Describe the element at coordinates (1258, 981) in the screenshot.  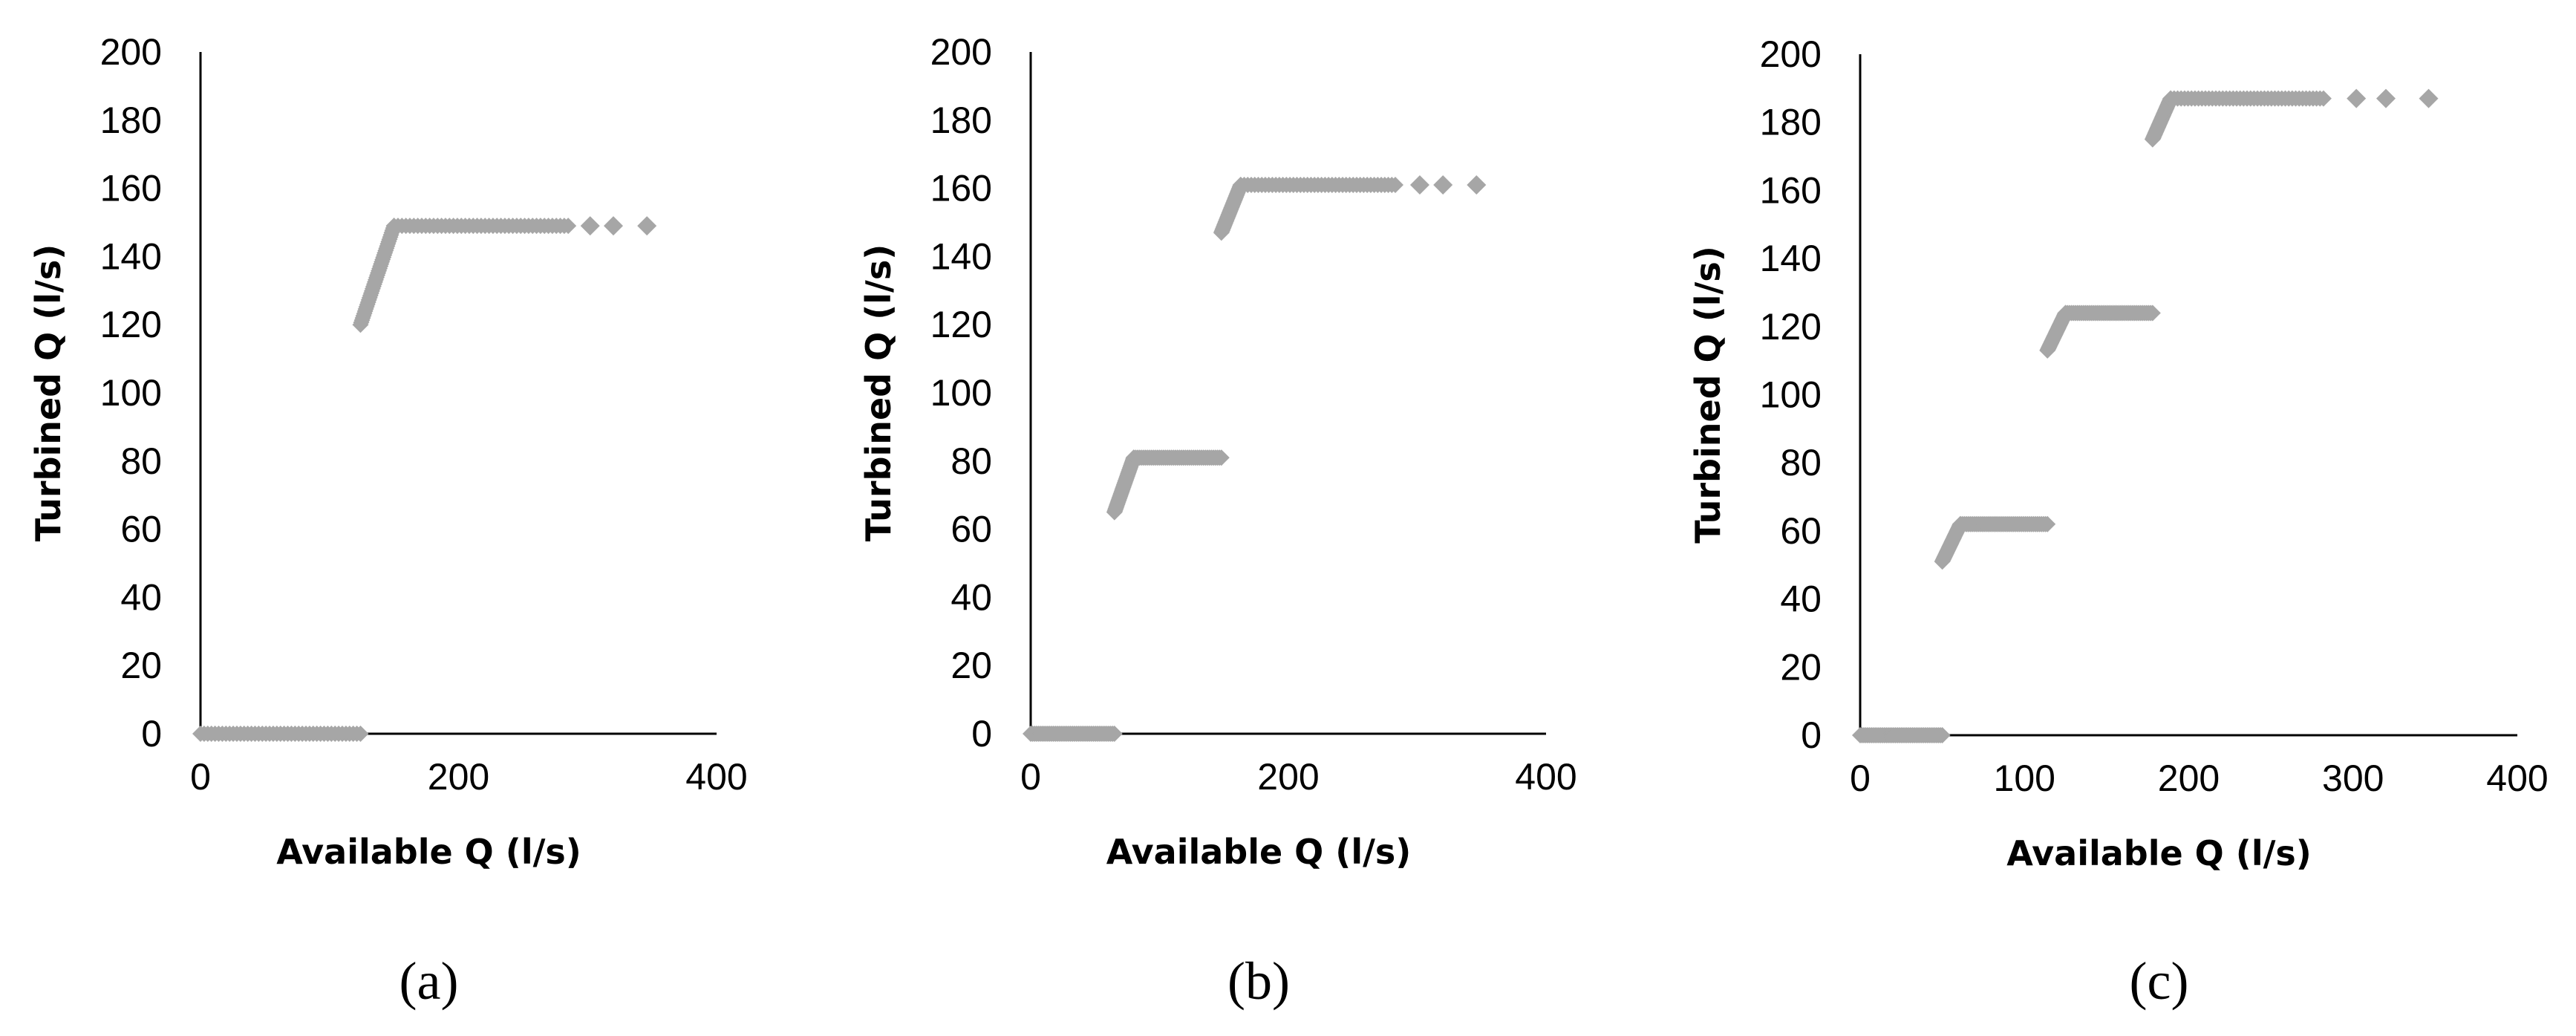
I see `panel-label: (b)` at that location.